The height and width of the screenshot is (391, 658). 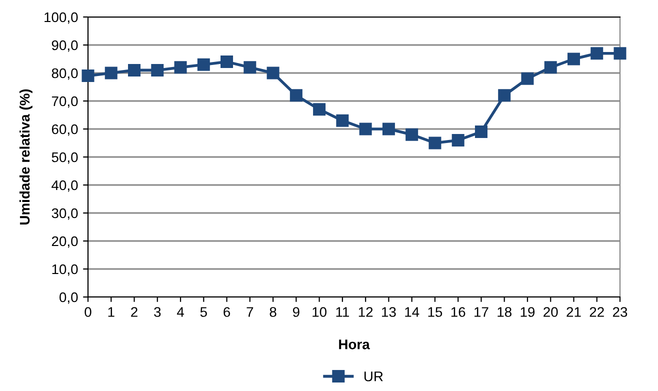 What do you see at coordinates (296, 312) in the screenshot?
I see `x-tick-label: 9` at bounding box center [296, 312].